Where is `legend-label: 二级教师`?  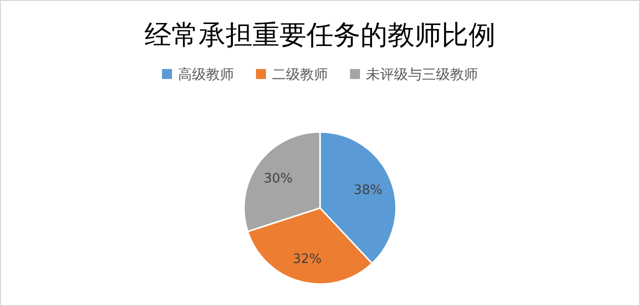 legend-label: 二级教师 is located at coordinates (300, 75).